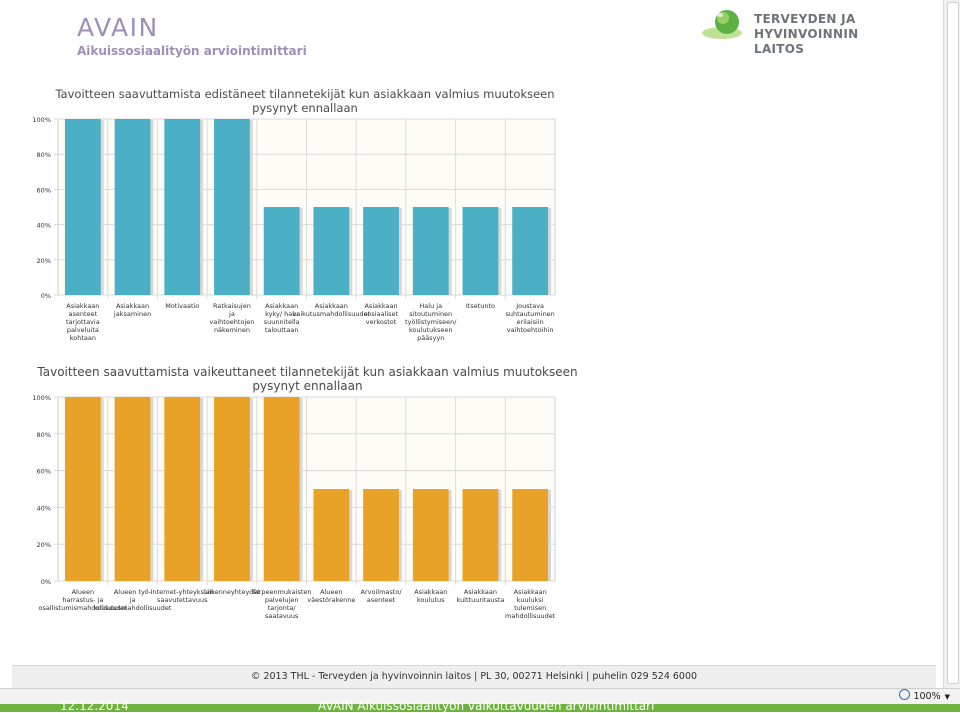 This screenshot has width=960, height=713. Describe the element at coordinates (282, 318) in the screenshot. I see `x-tick-label: Asiakkaan kyky/ halu suunnitella talouttaan` at that location.